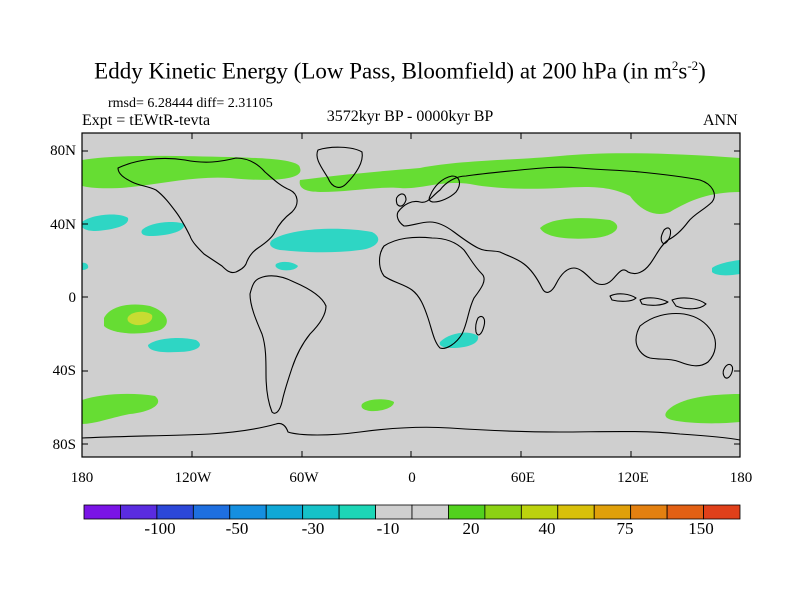 The width and height of the screenshot is (800, 600). I want to click on lon-label-180w: 180, so click(82, 478).